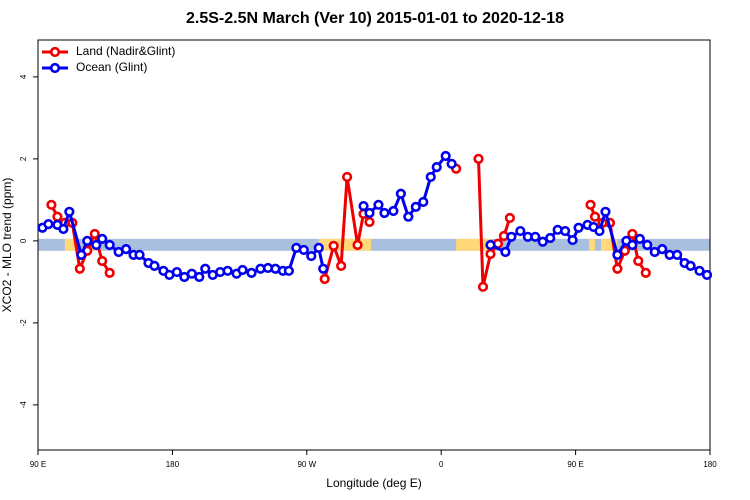  I want to click on y-tick-label: -4, so click(23, 405).